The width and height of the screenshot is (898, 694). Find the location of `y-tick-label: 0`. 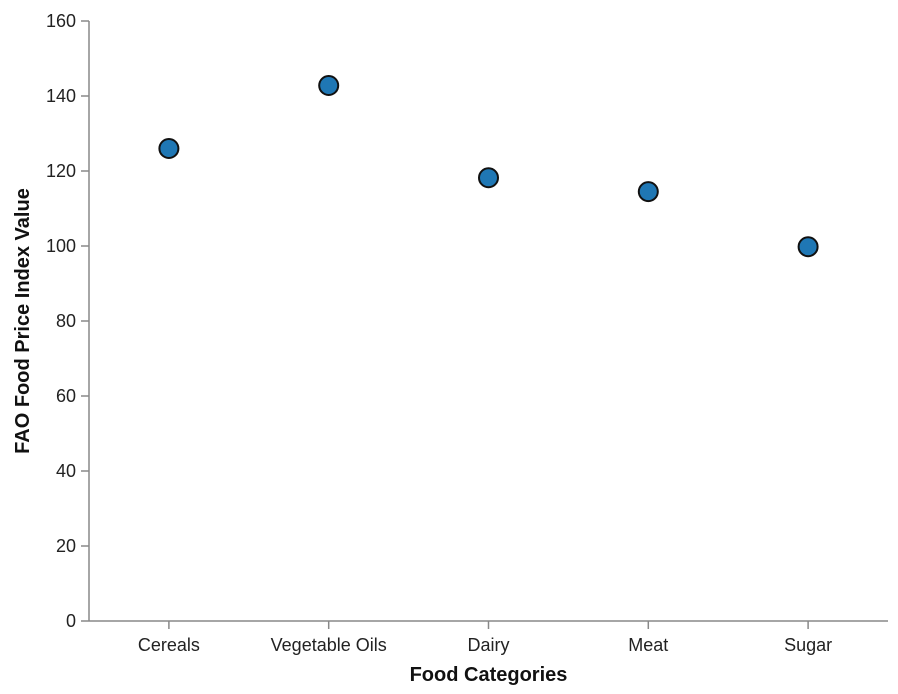

y-tick-label: 0 is located at coordinates (71, 621).